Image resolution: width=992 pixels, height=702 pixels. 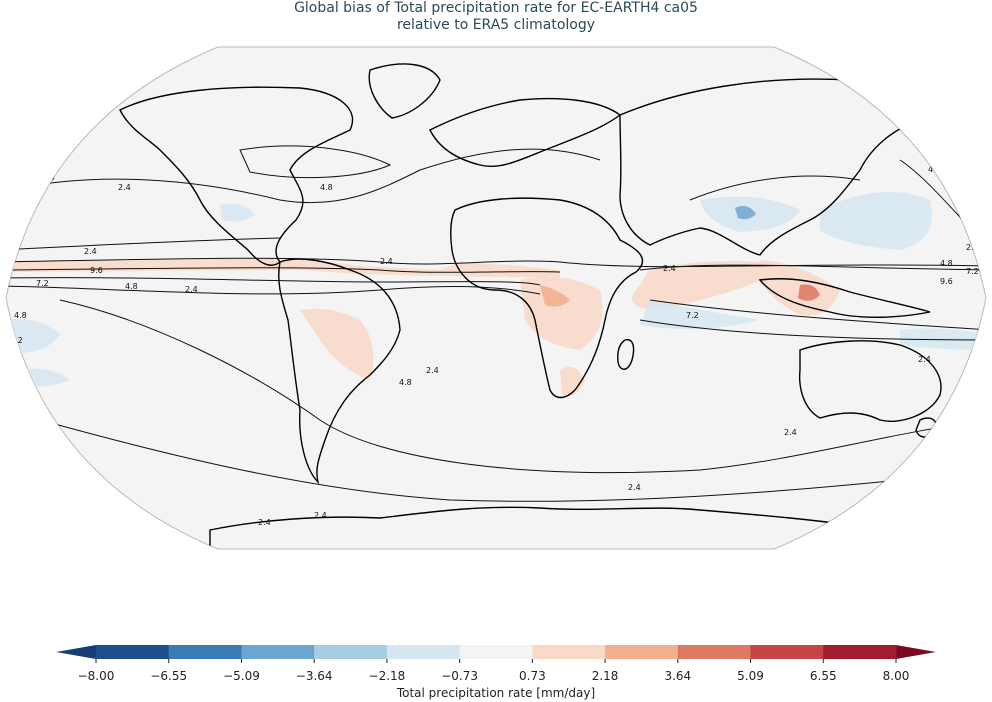 What do you see at coordinates (896, 676) in the screenshot?
I see `colorbar-tick-label: 8.00` at bounding box center [896, 676].